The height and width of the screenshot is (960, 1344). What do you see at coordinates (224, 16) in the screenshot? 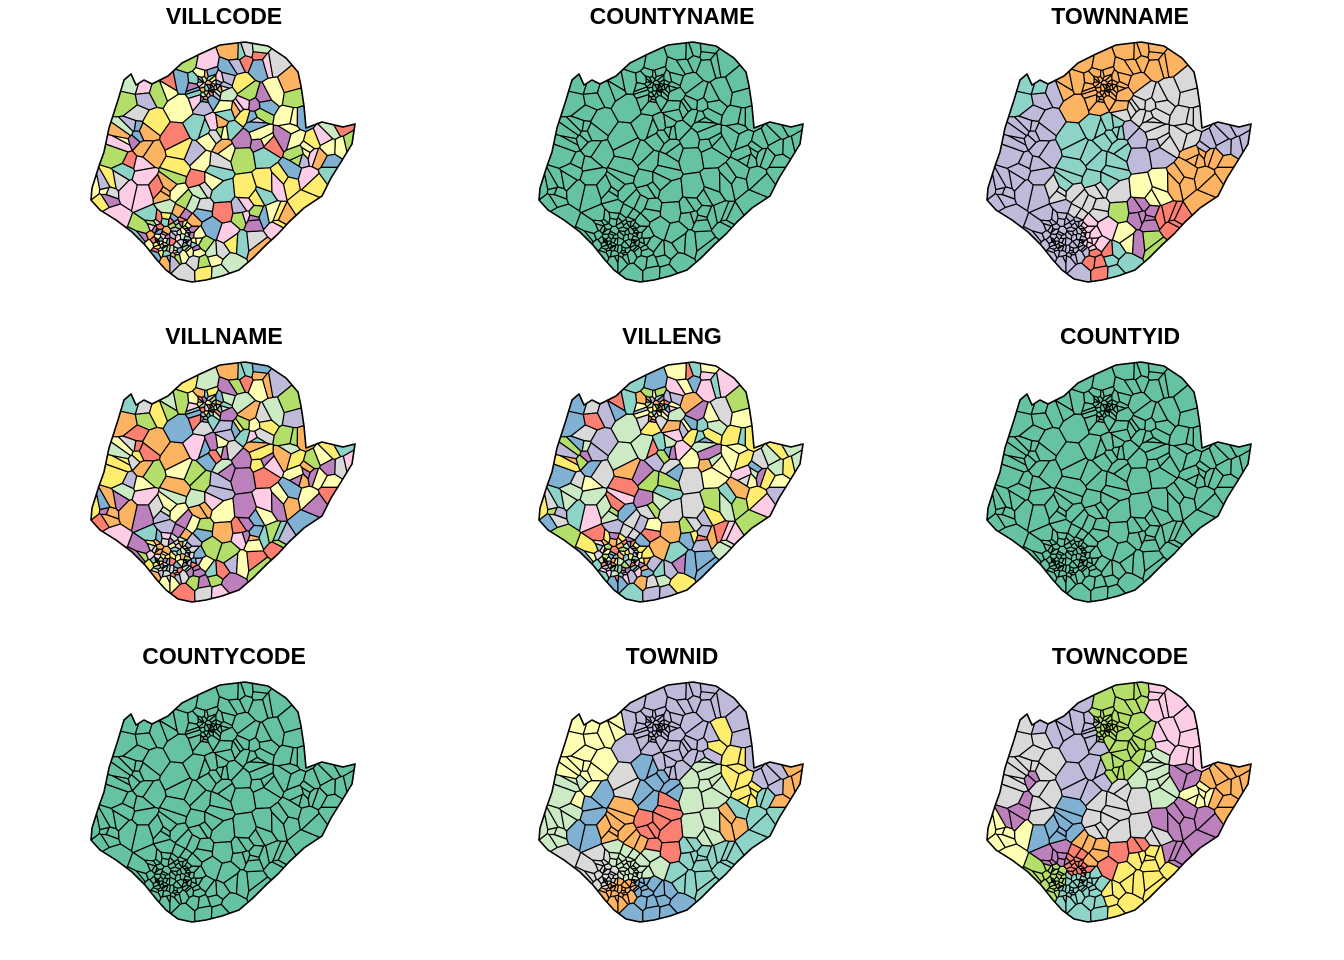
I see `panel-title: VILLCODE` at bounding box center [224, 16].